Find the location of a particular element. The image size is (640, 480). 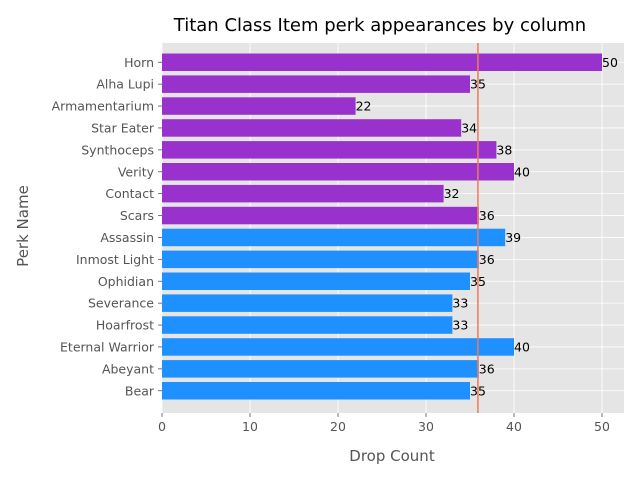

y-tick-label: Armamentarium is located at coordinates (103, 106).